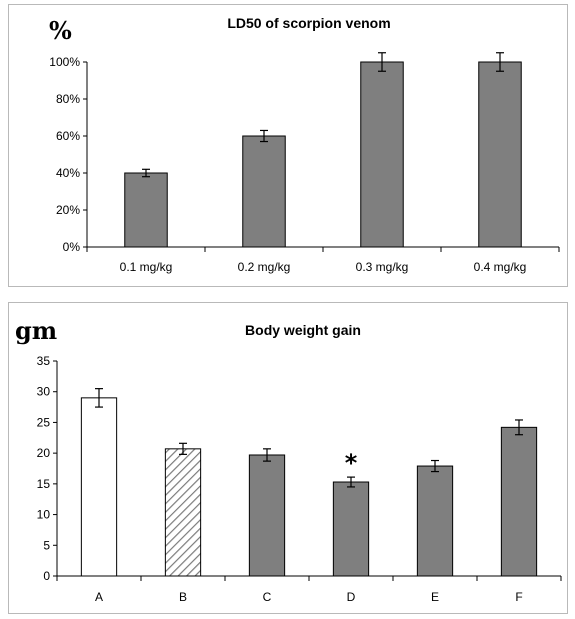 The image size is (575, 619). What do you see at coordinates (308, 23) in the screenshot?
I see `chart-title: LD50 of scorpion venom` at bounding box center [308, 23].